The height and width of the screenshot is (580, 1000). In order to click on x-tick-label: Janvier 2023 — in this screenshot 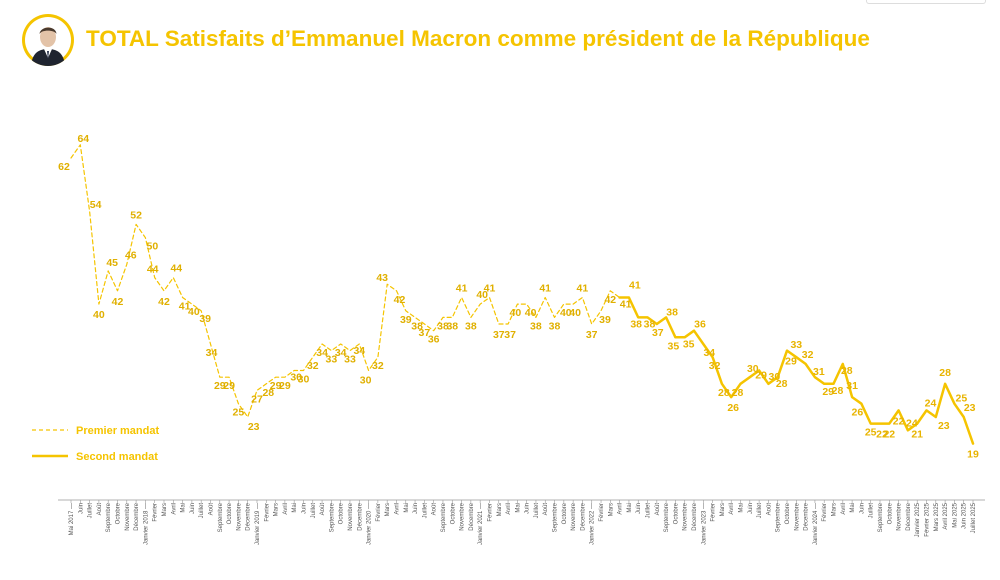, I will do `click(704, 524)`.